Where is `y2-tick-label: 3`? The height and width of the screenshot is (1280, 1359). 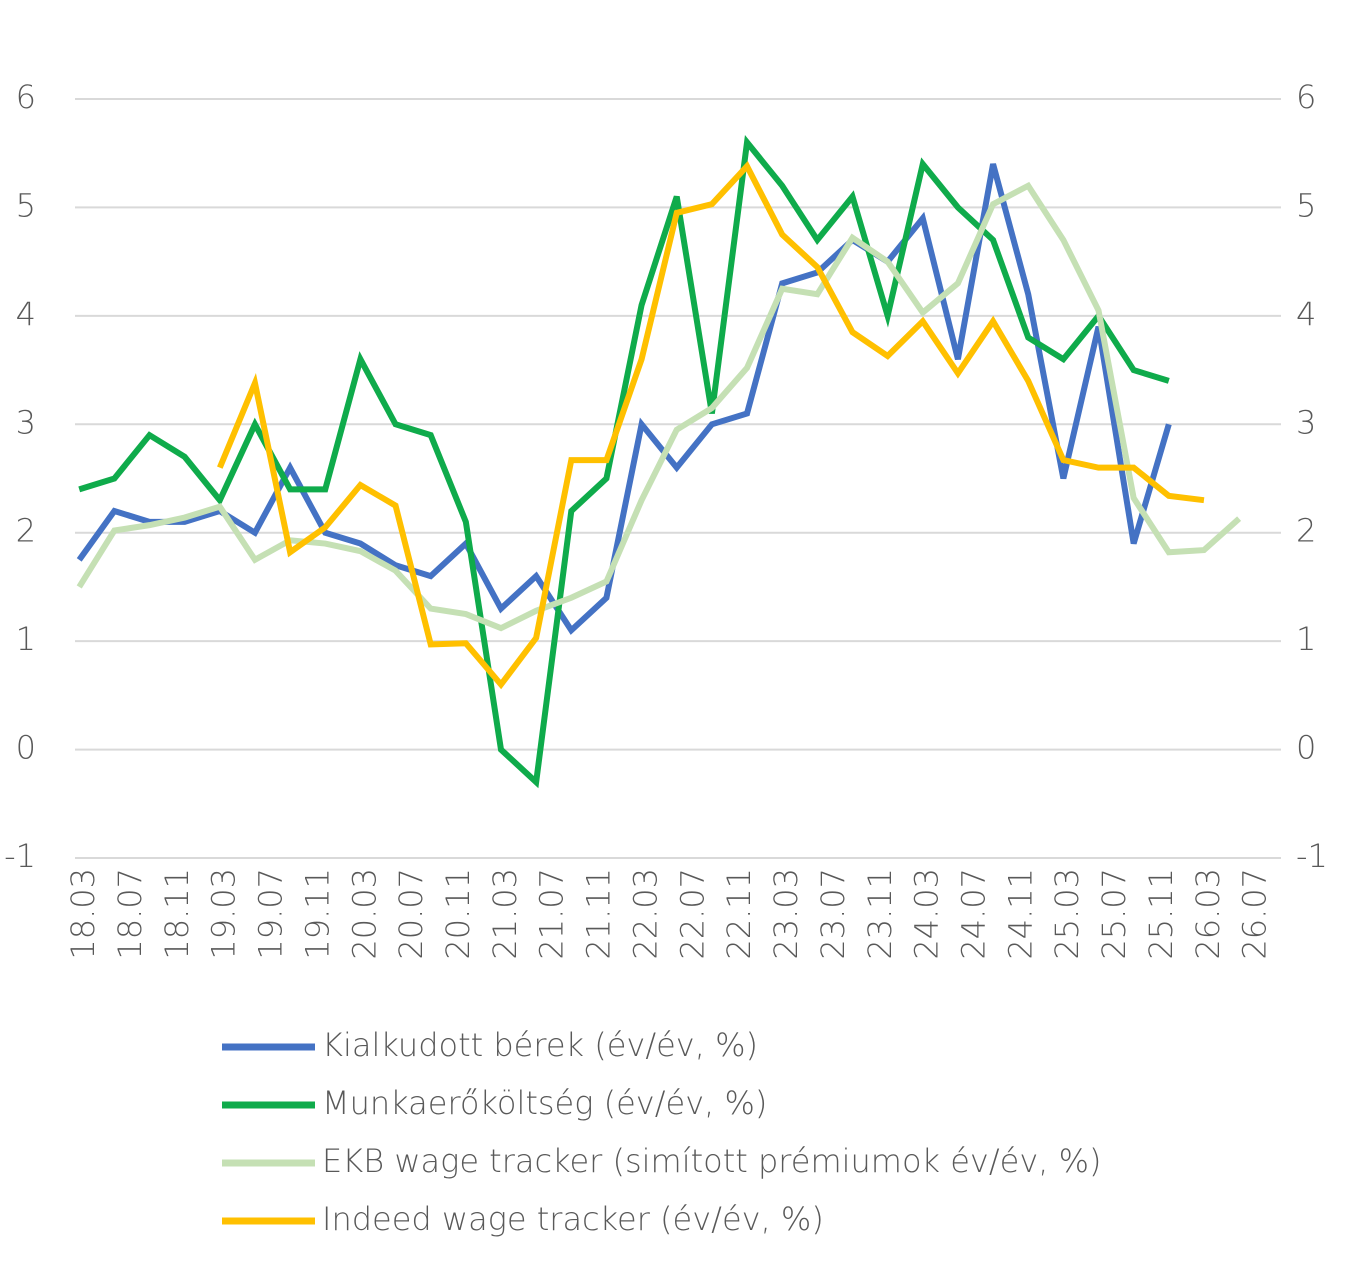 y2-tick-label: 3 is located at coordinates (1306, 422).